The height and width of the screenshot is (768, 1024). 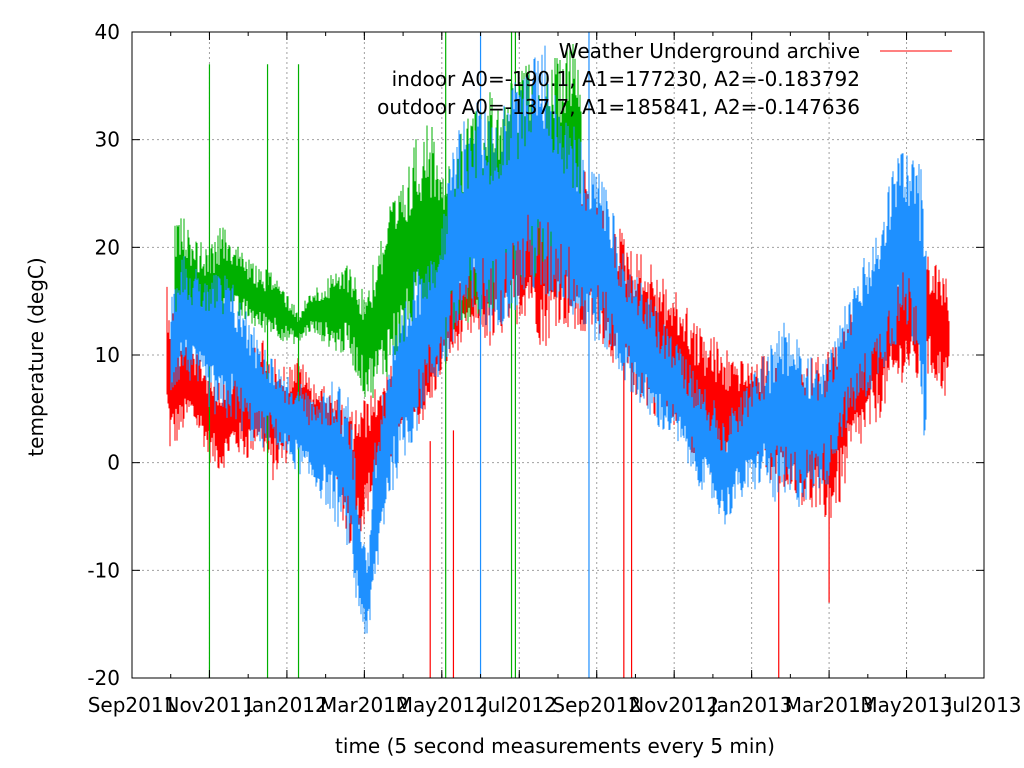 I want to click on x-tick-label: Sep2011, so click(x=132, y=705).